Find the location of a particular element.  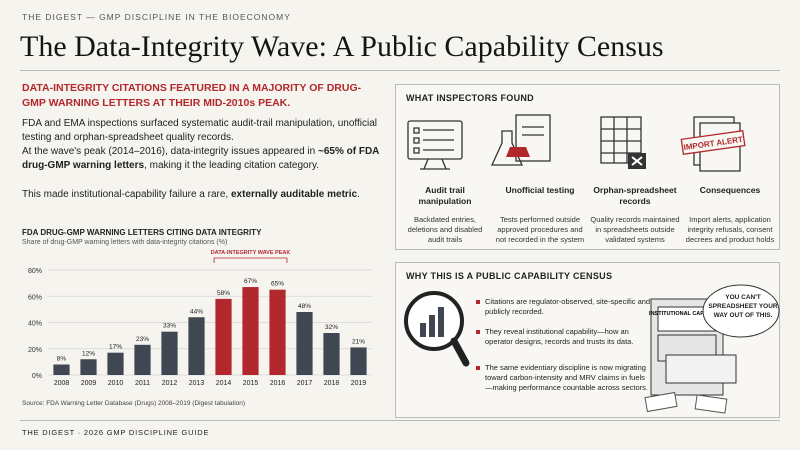

x-tick-label: 2018 is located at coordinates (332, 383).